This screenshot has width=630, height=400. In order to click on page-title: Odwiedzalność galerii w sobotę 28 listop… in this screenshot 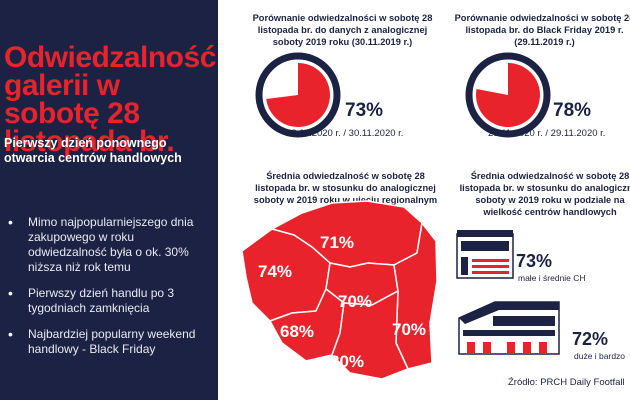, I will do `click(110, 99)`.